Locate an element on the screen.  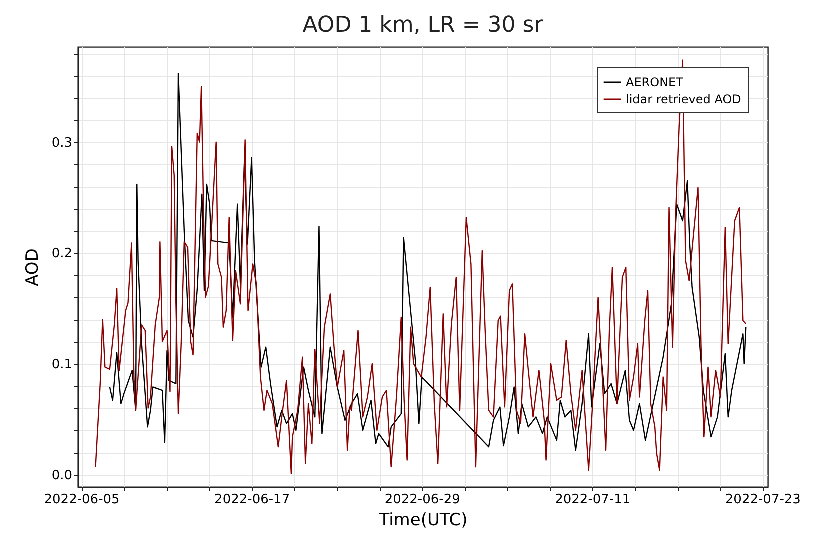
legend-label: AERONET is located at coordinates (655, 83).